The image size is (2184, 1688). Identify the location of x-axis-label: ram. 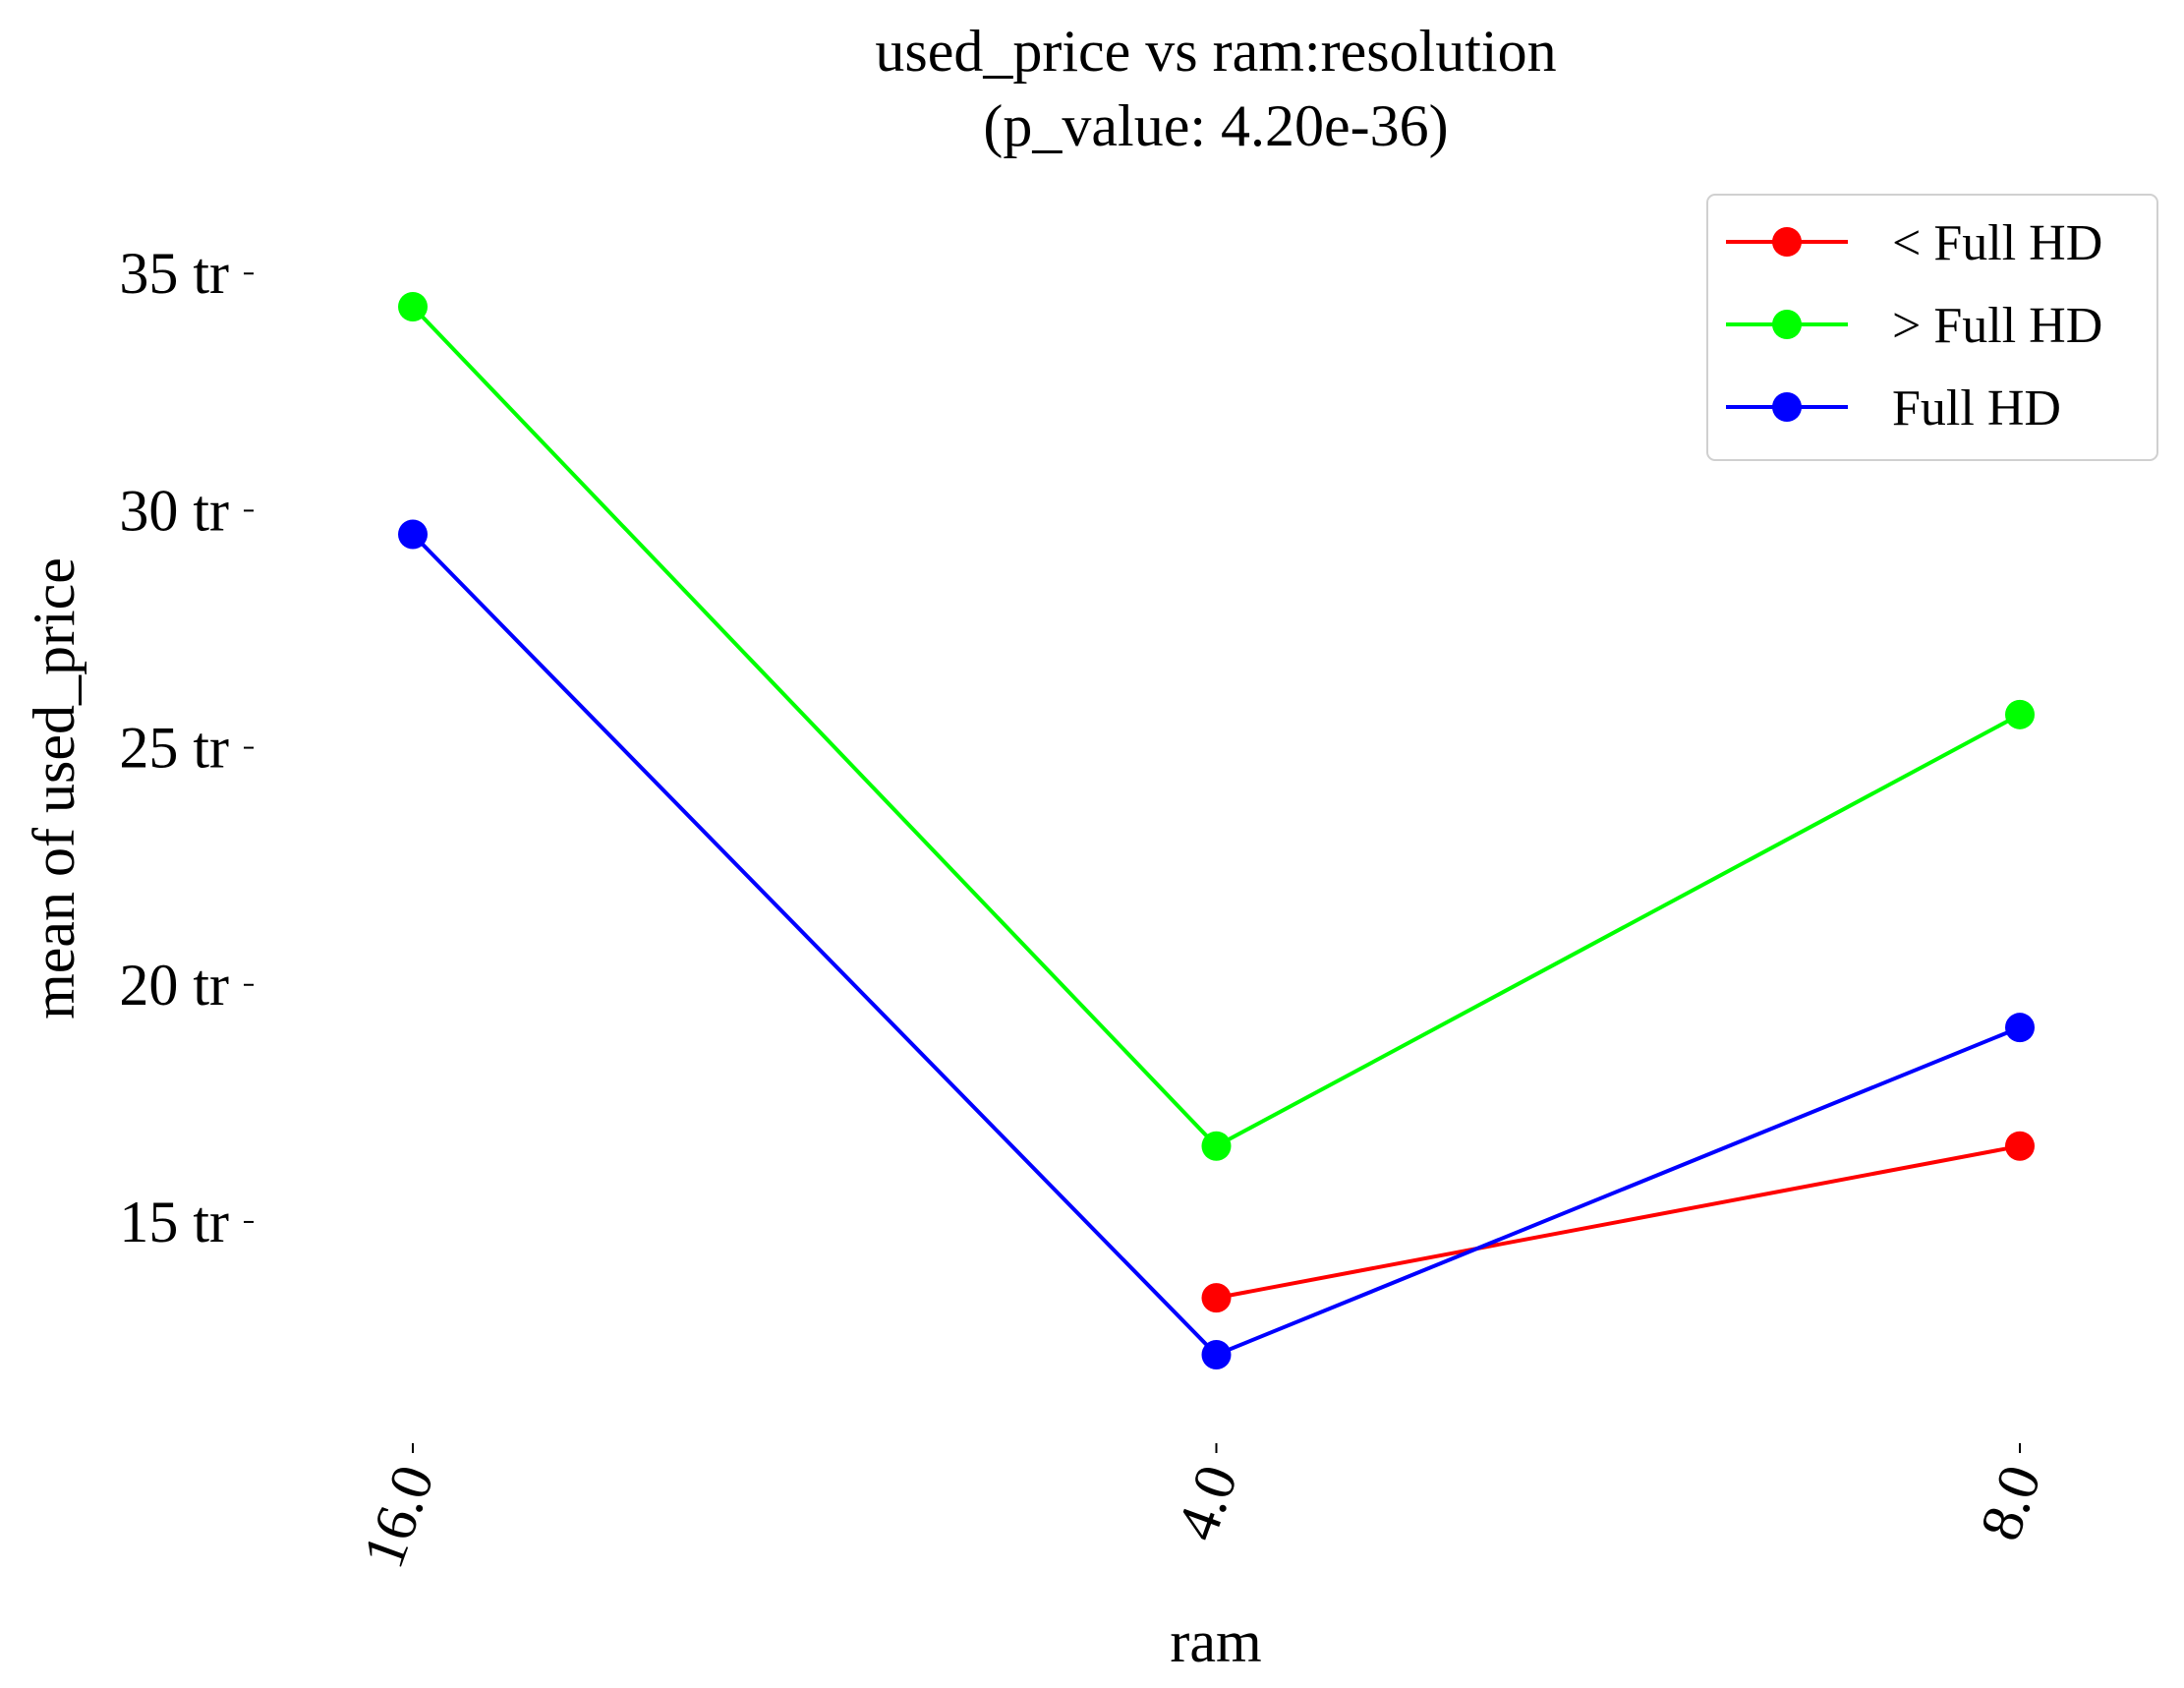
(1215, 1641).